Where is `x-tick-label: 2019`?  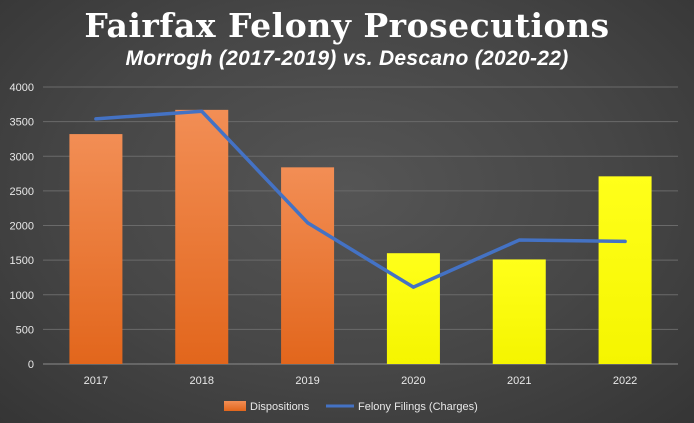
x-tick-label: 2019 is located at coordinates (307, 381).